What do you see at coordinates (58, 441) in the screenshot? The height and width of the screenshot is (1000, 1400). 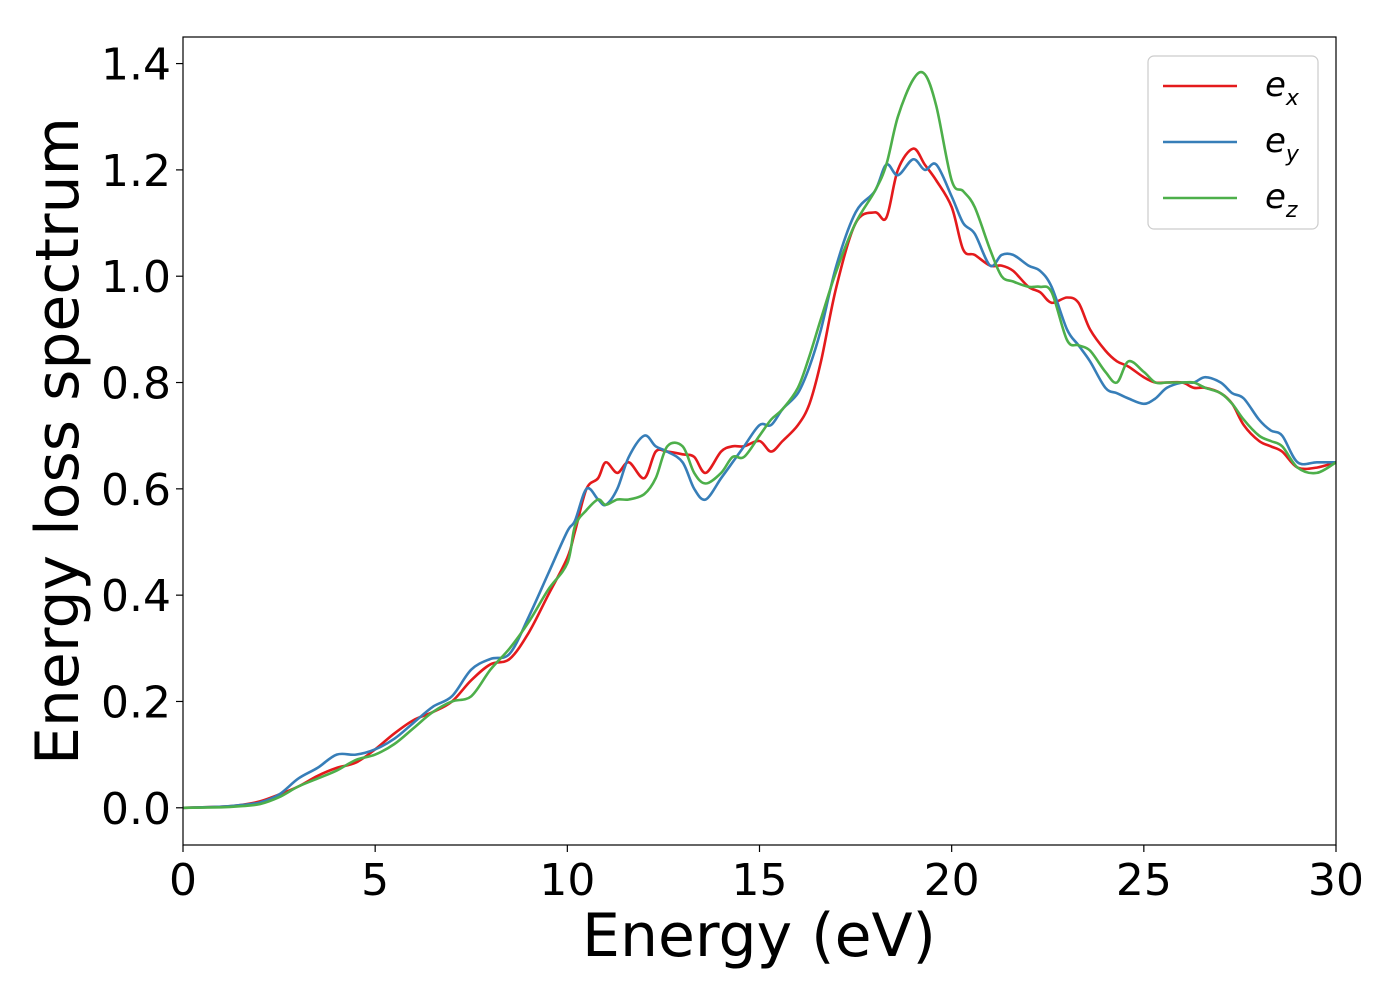 I see `y-axis-title: Energy loss spectrum` at bounding box center [58, 441].